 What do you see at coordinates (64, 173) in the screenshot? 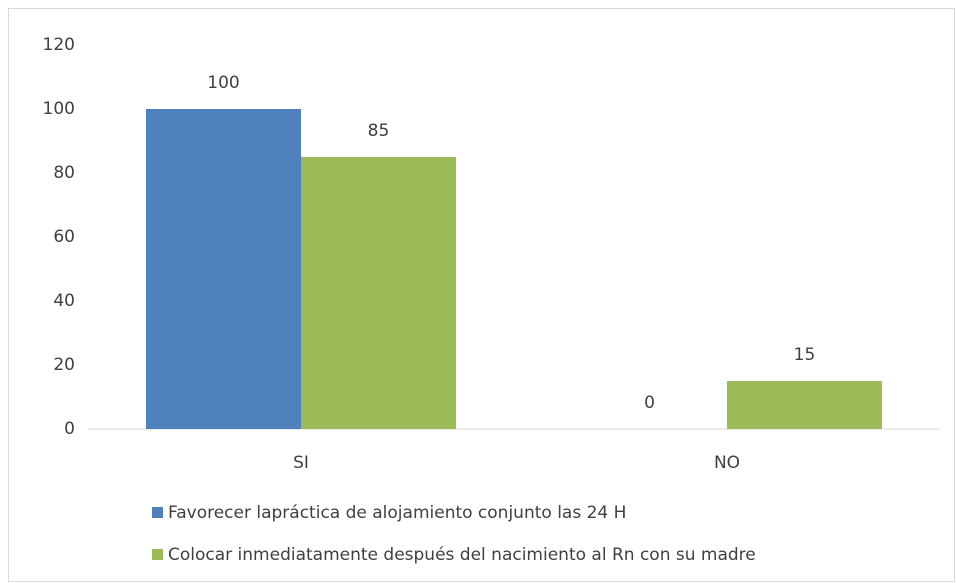
I see `y-tick-label: 80` at bounding box center [64, 173].